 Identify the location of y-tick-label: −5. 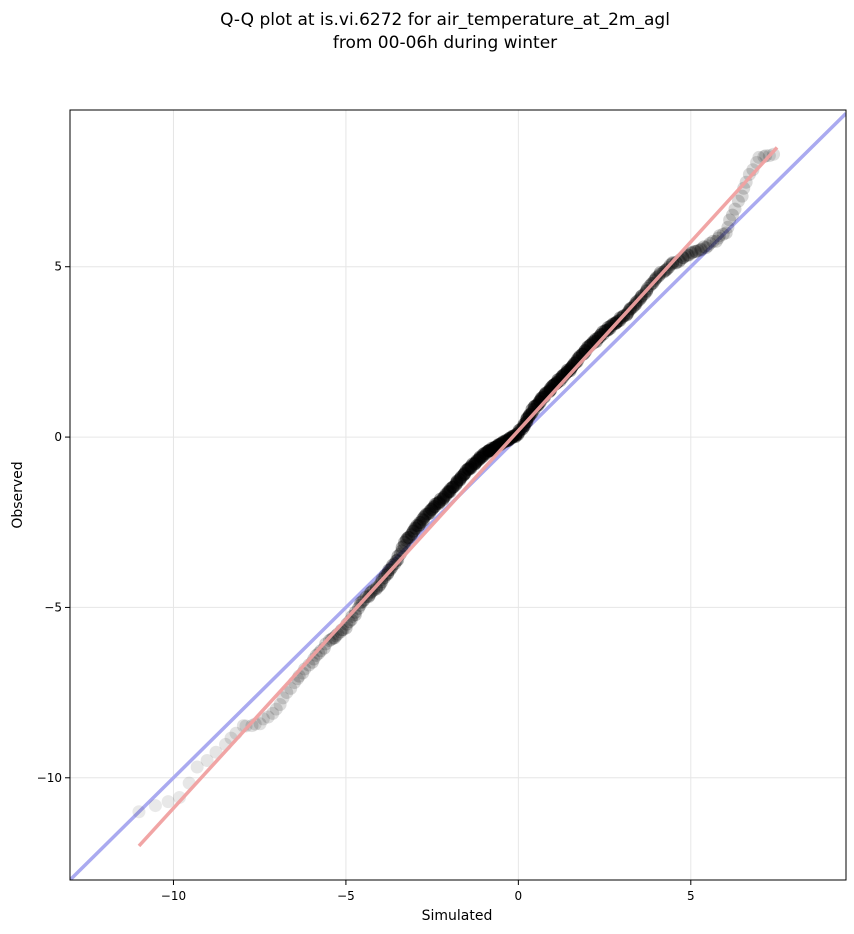
(53, 607).